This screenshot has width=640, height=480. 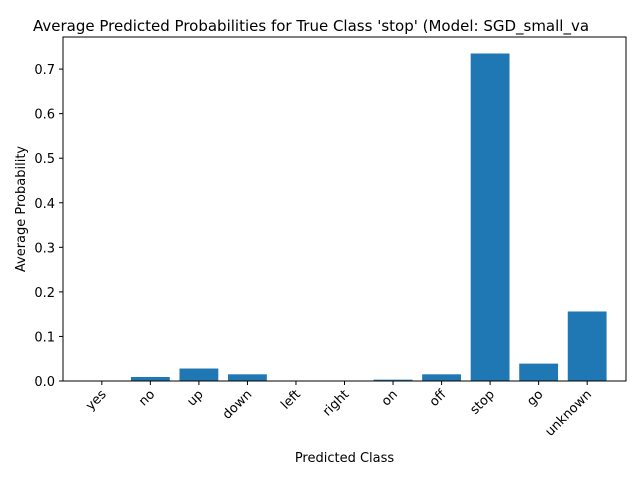 What do you see at coordinates (150, 378) in the screenshot?
I see `bar-no` at bounding box center [150, 378].